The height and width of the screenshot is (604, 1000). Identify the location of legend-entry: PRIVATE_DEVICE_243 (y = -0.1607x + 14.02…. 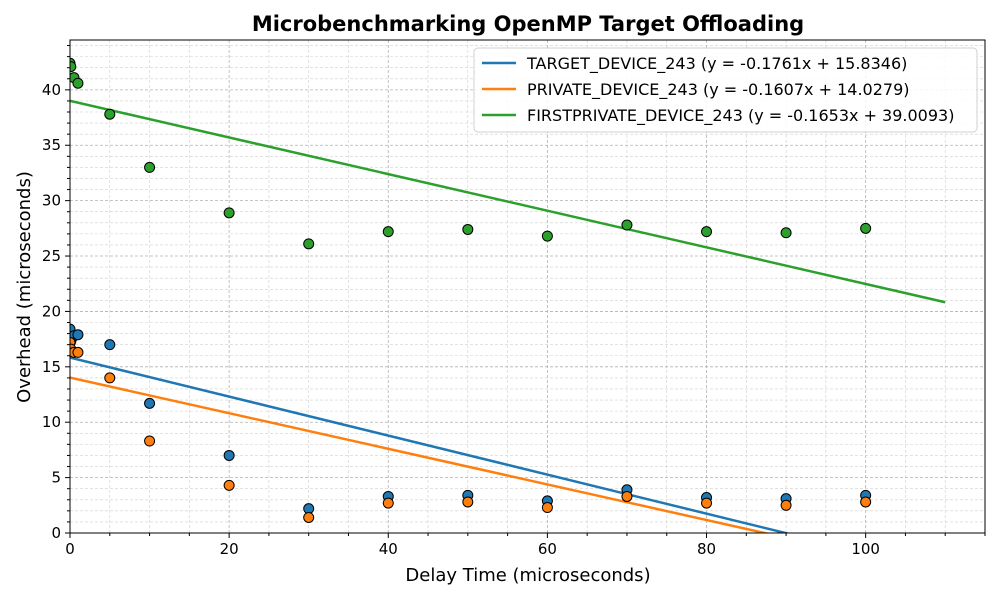
(718, 90).